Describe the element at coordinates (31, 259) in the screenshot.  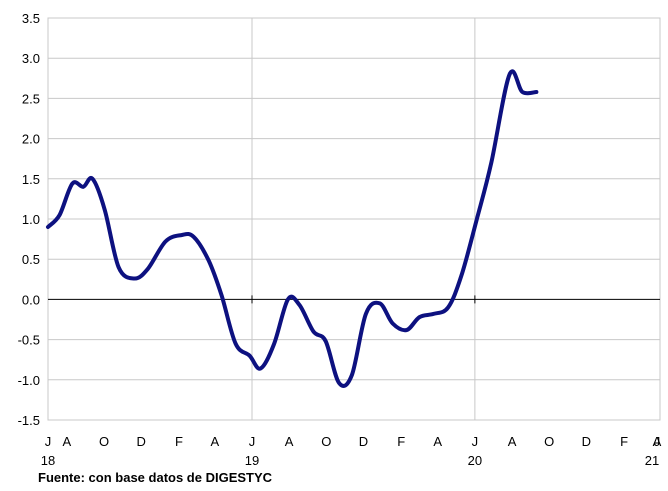
I see `y-tick-label: 0.5` at that location.